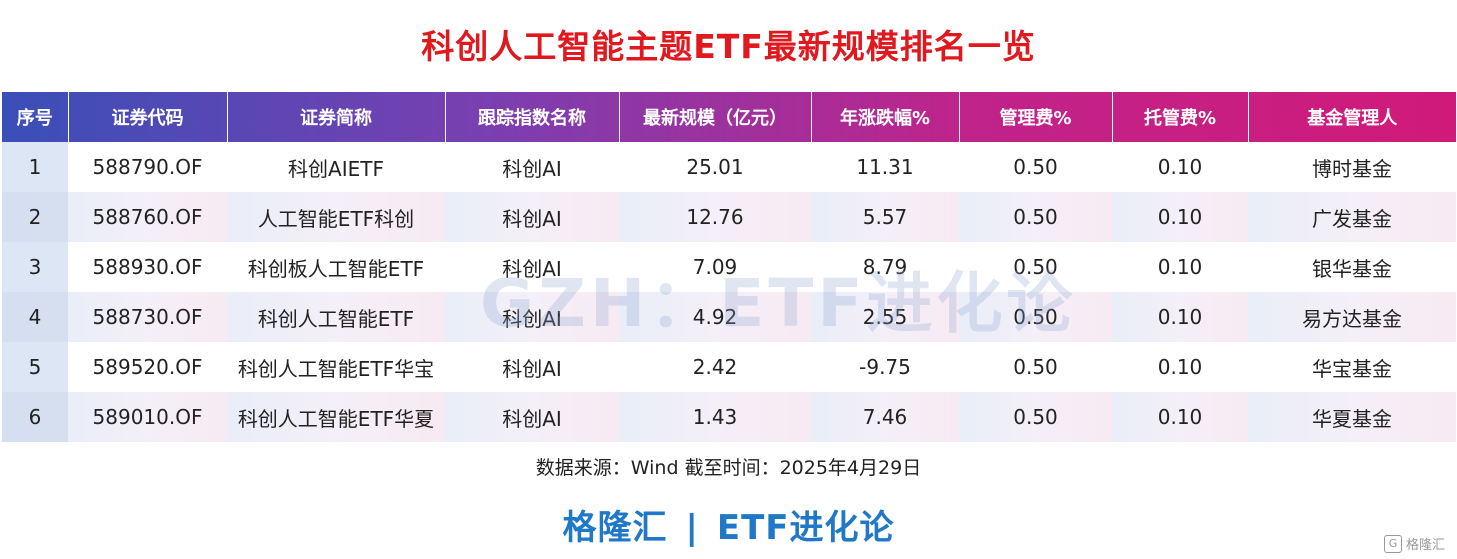  What do you see at coordinates (715, 367) in the screenshot?
I see `cell-size: 2.42` at bounding box center [715, 367].